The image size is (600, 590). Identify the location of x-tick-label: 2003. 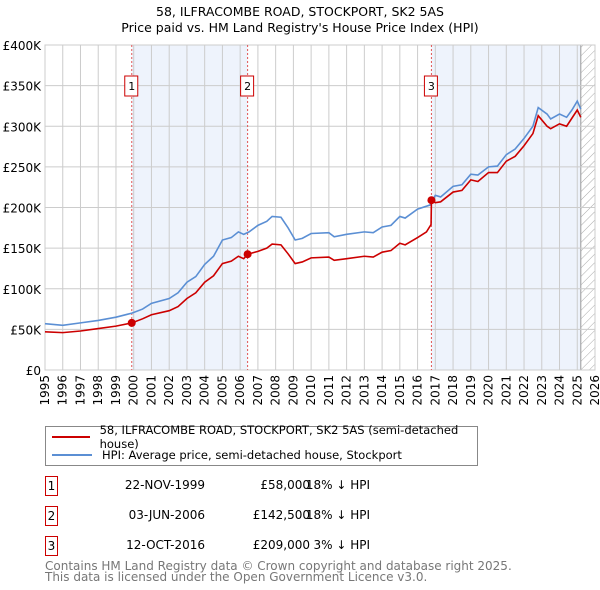
(187, 390).